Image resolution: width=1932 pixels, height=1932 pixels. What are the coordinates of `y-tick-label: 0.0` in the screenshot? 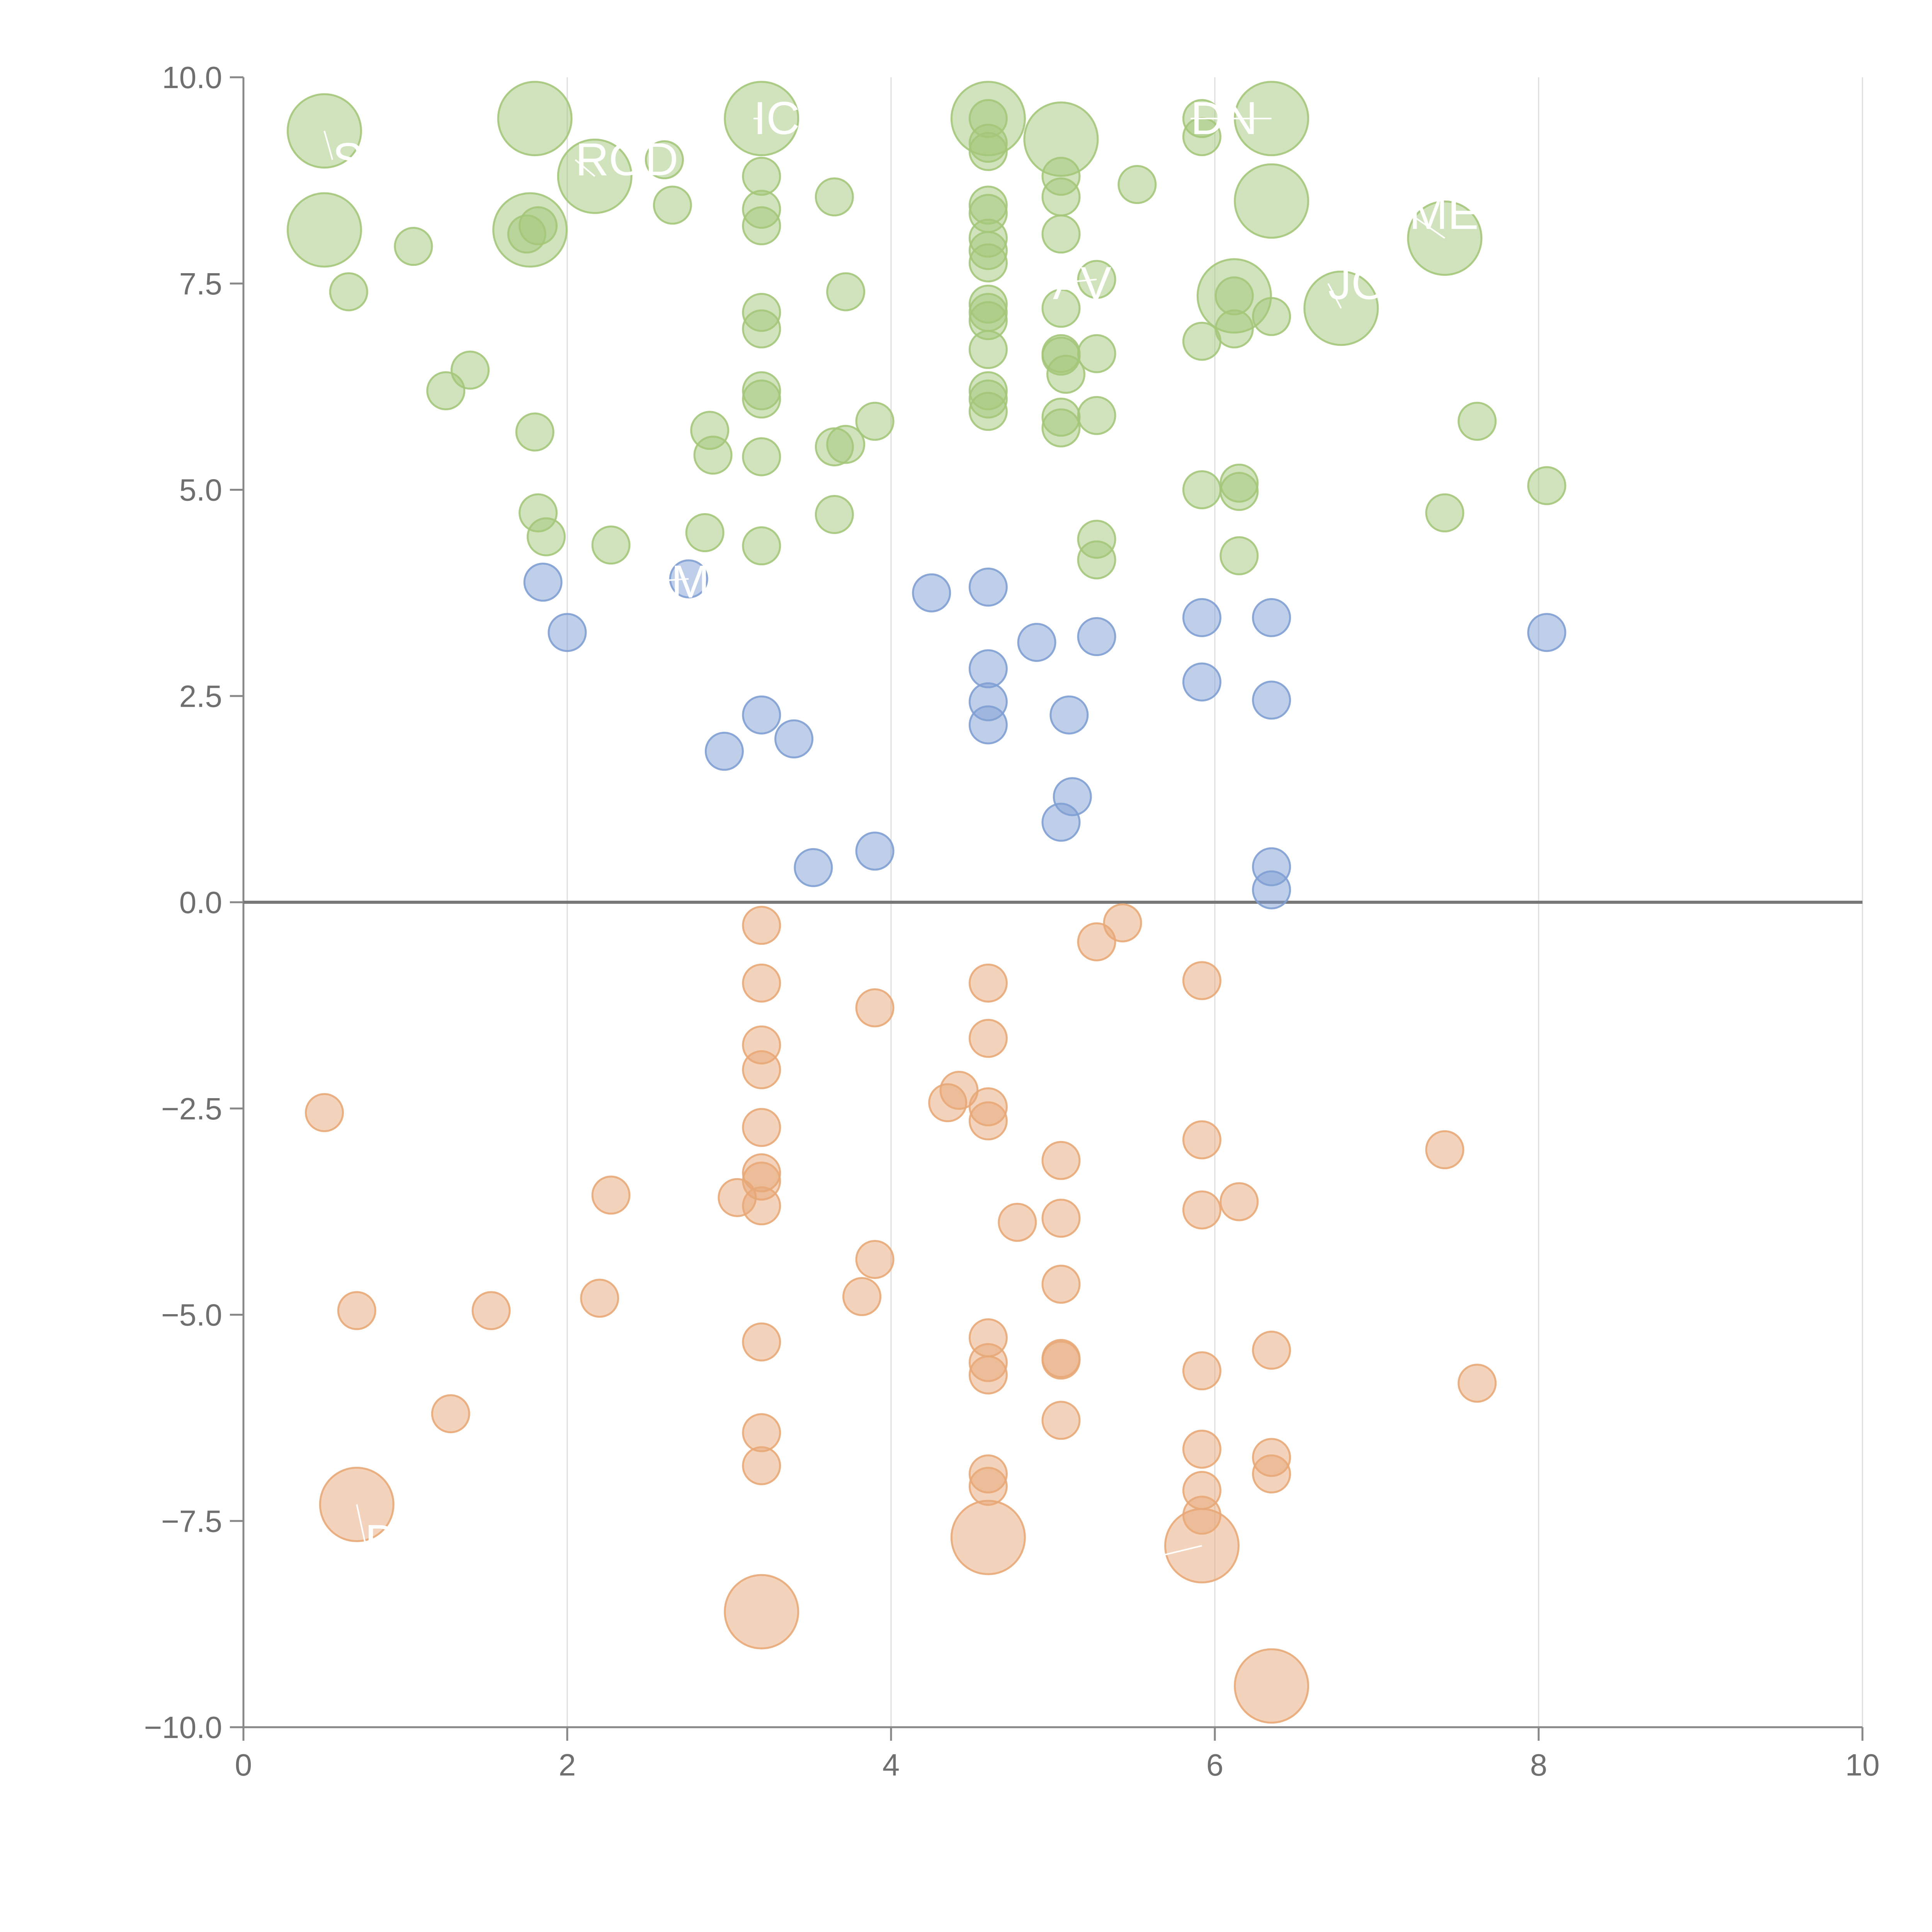 It's located at (200, 903).